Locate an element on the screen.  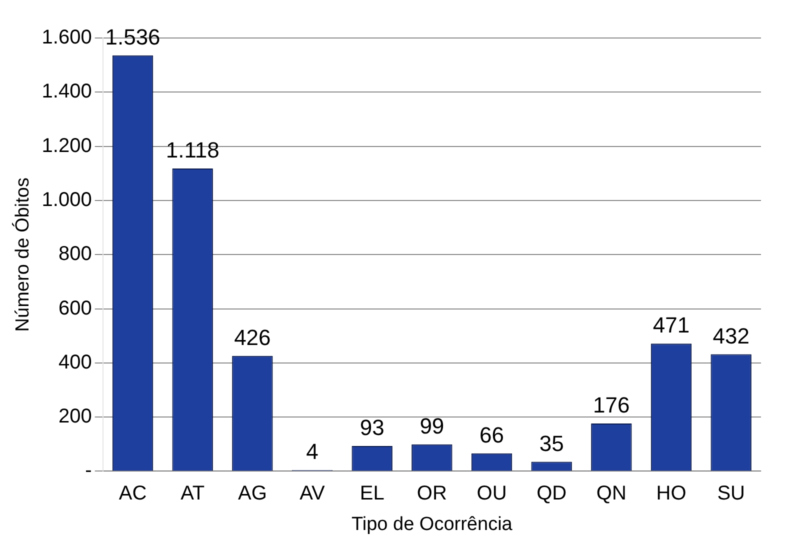
x-tick-label: AC is located at coordinates (132, 493).